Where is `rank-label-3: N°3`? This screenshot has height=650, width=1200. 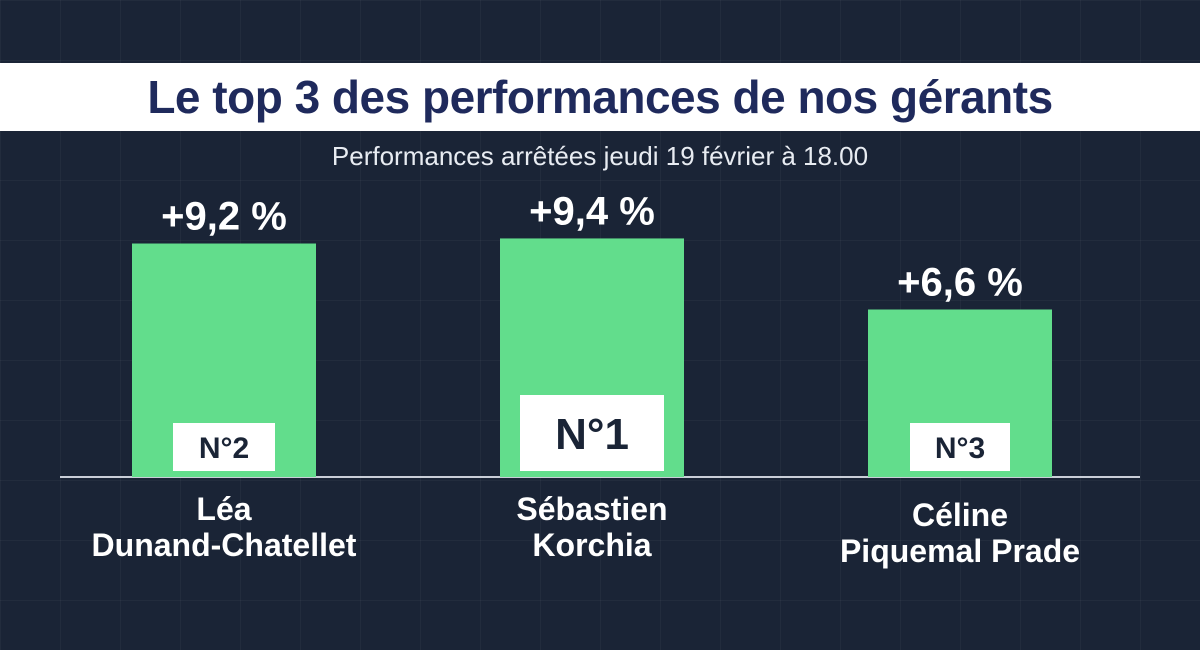
rank-label-3: N°3 is located at coordinates (960, 448).